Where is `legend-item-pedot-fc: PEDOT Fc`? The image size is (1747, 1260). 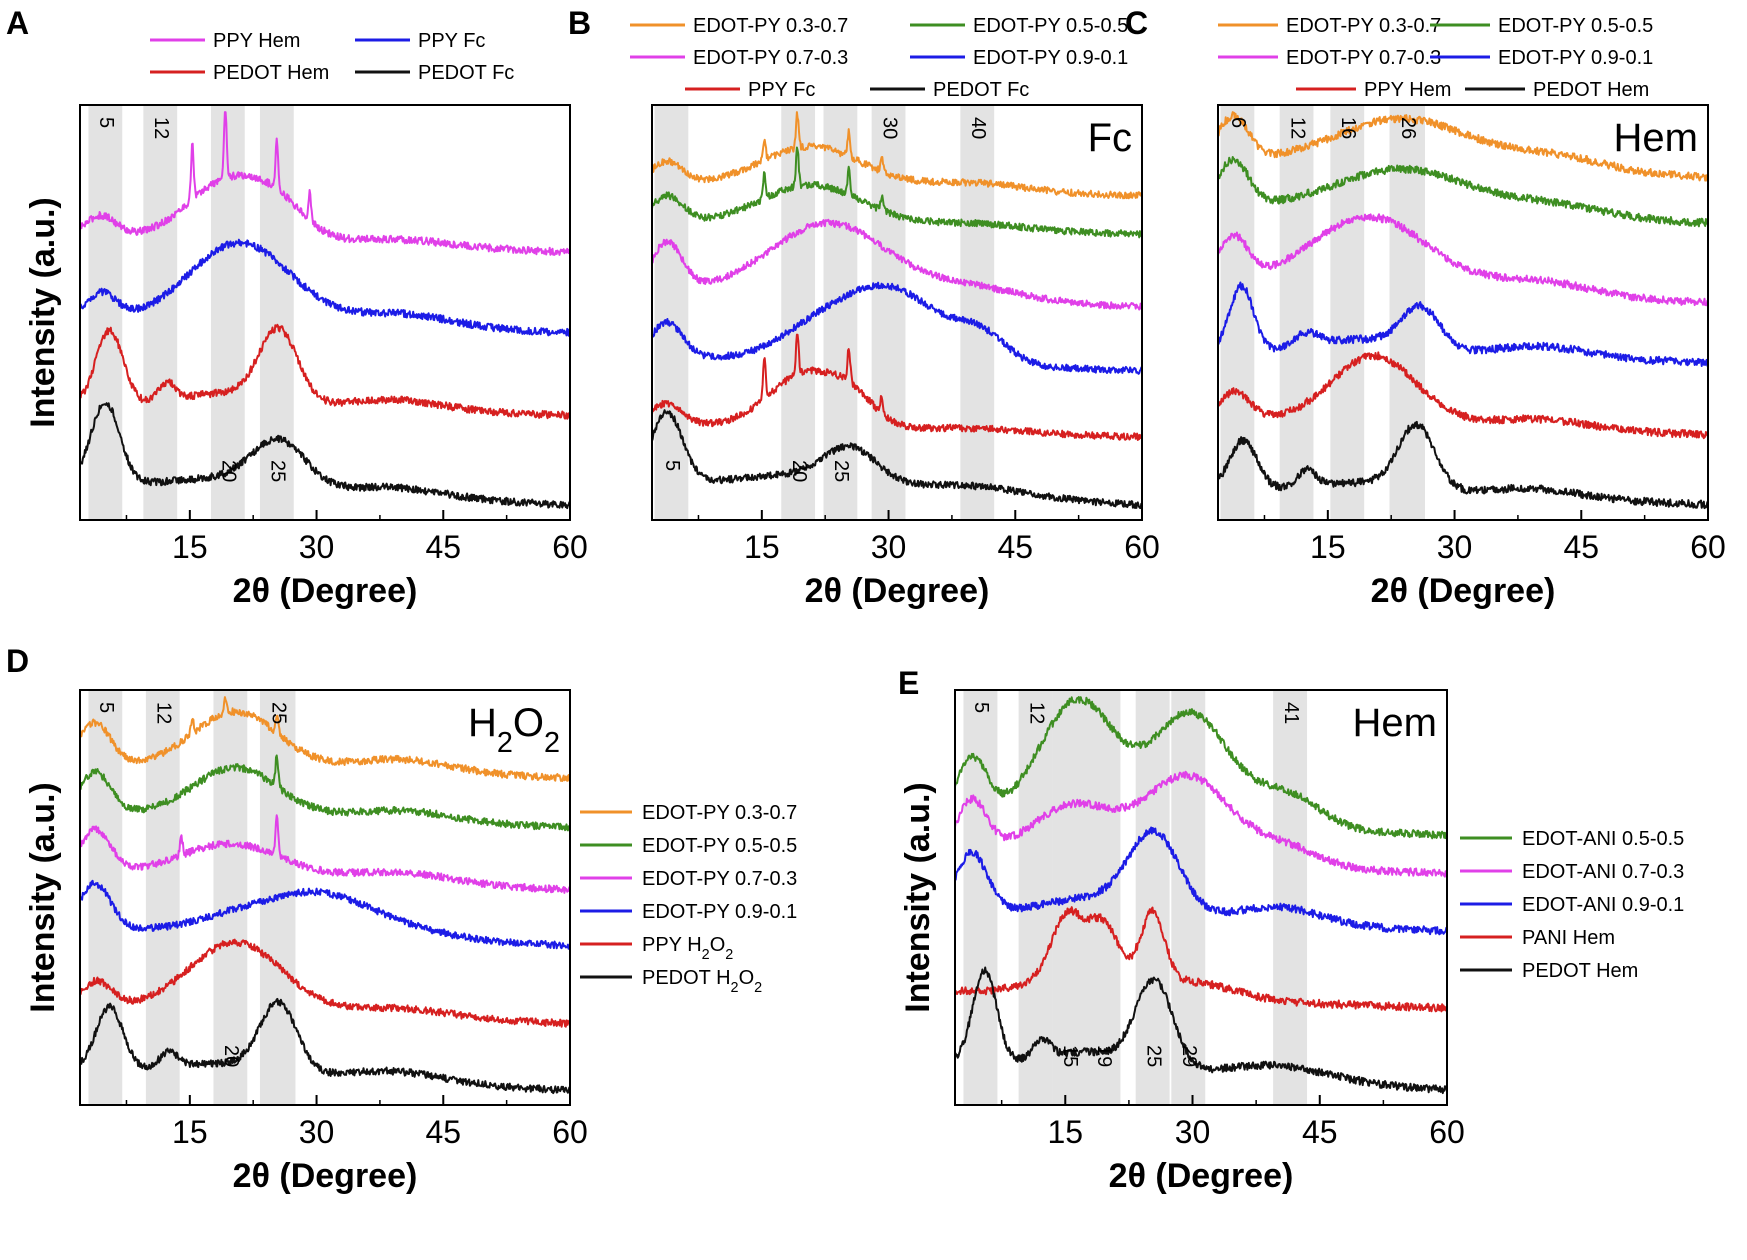
legend-item-pedot-fc: PEDOT Fc is located at coordinates (949, 90).